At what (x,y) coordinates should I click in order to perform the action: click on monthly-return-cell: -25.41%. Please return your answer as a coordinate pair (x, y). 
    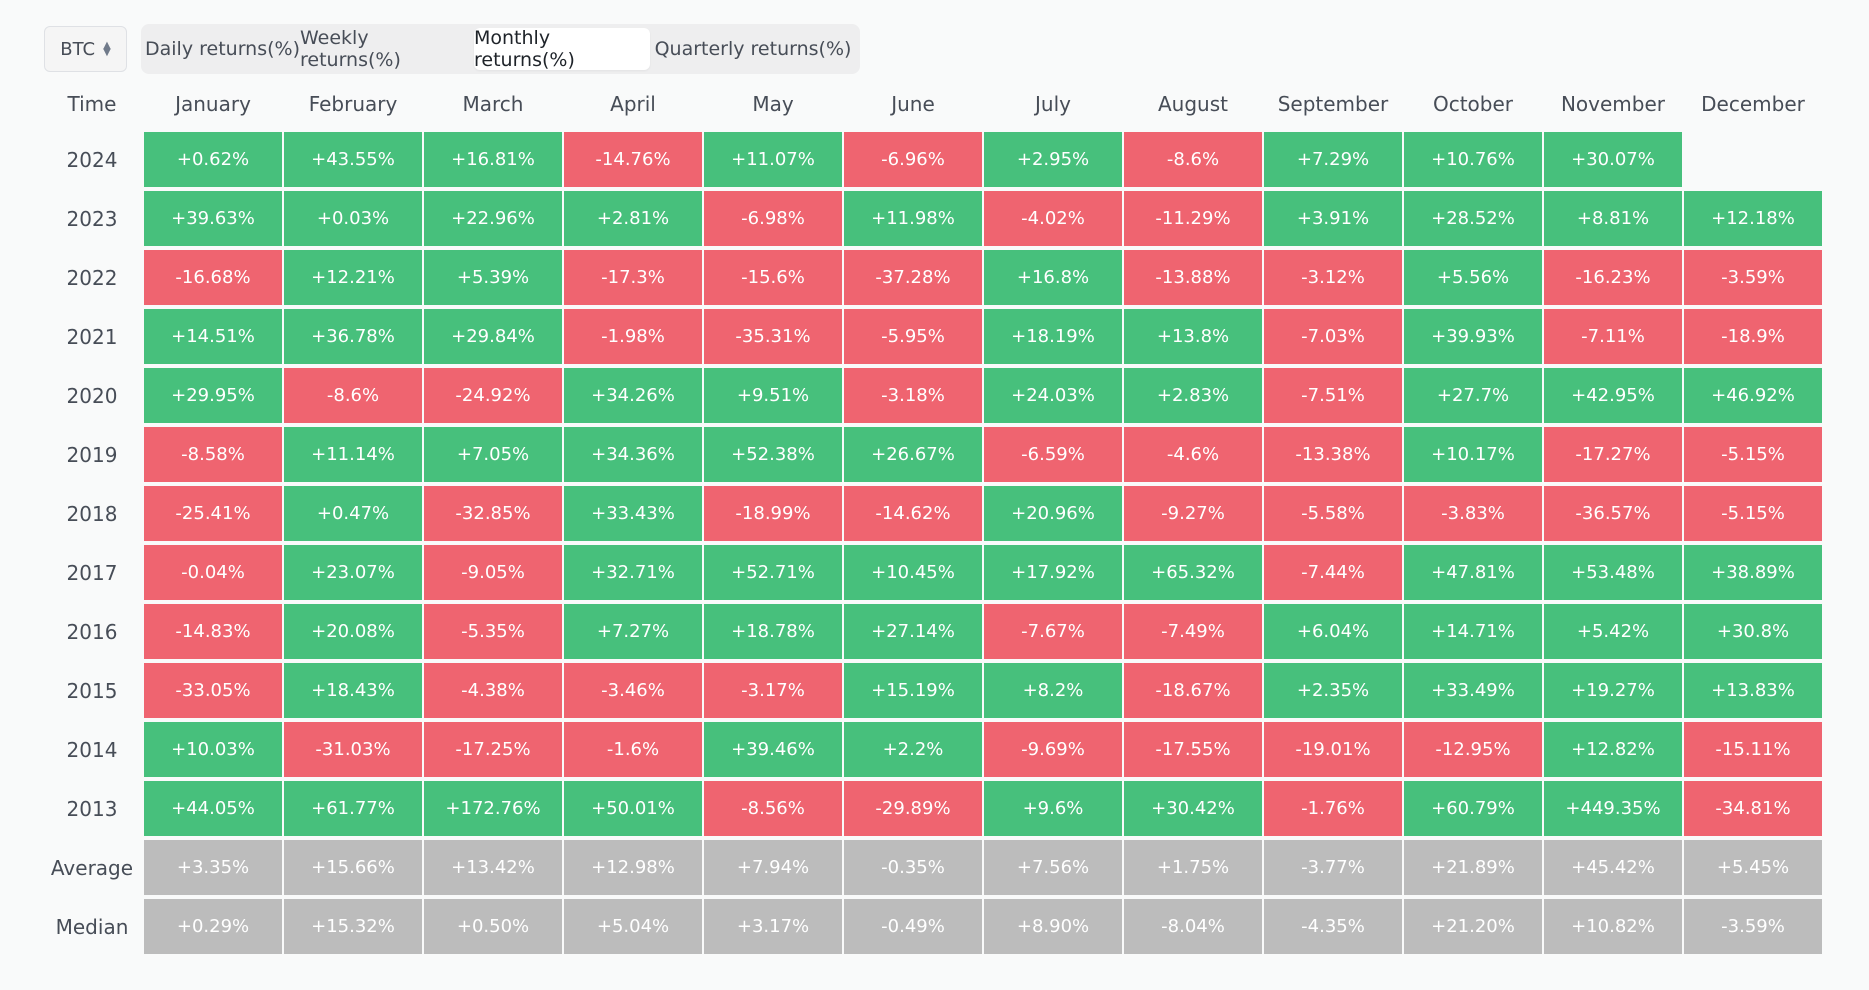
    Looking at the image, I should click on (213, 513).